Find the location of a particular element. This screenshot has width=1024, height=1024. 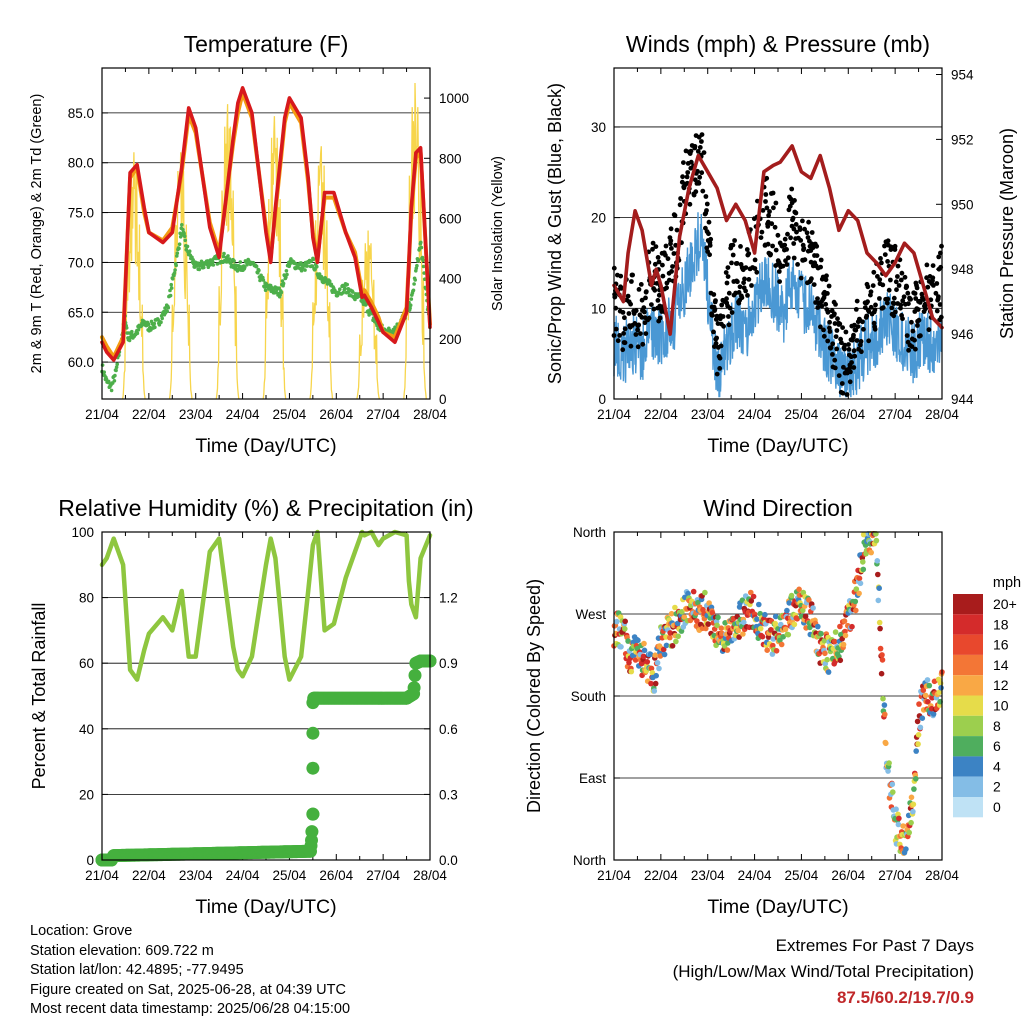

y-tick-label: West is located at coordinates (590, 614).